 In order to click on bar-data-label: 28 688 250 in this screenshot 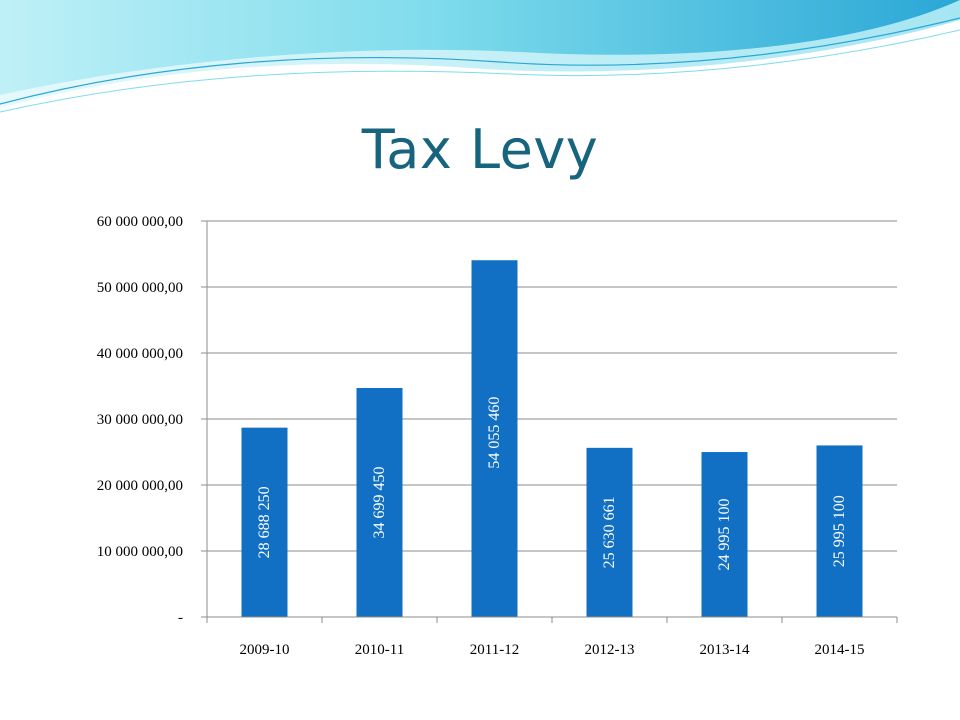, I will do `click(264, 522)`.